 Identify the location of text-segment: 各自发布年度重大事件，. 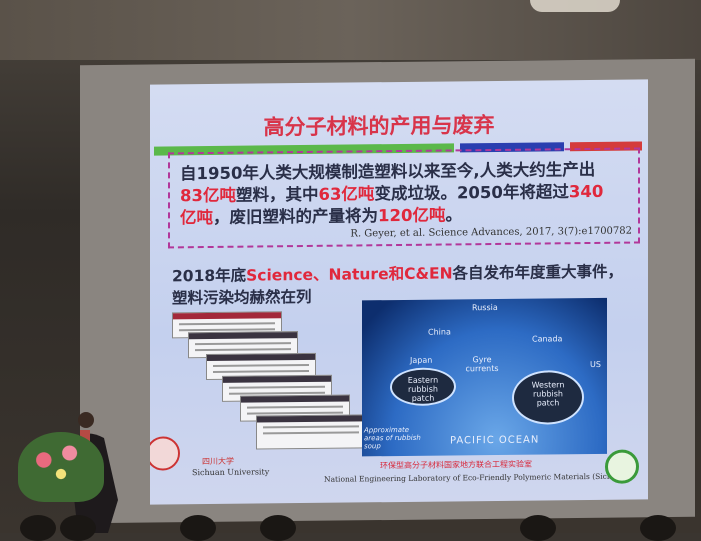
(538, 272).